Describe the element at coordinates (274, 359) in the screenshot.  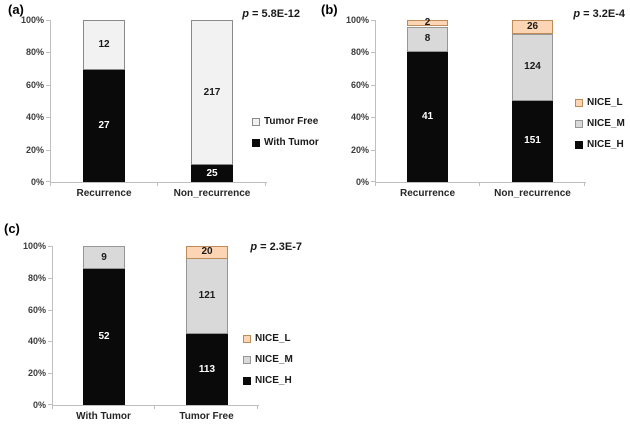
I see `legend-label: NICE_M` at that location.